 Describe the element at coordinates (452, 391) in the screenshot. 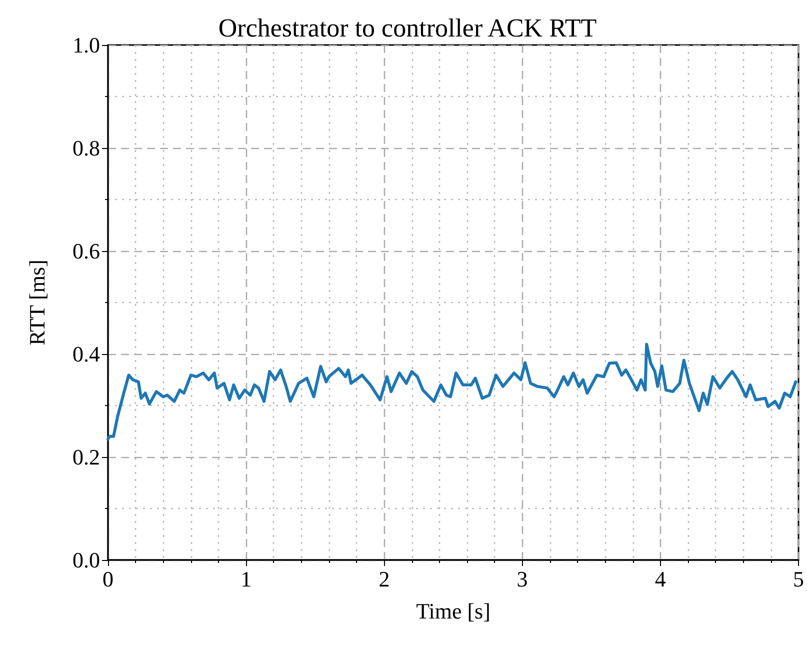

I see `line-series` at that location.